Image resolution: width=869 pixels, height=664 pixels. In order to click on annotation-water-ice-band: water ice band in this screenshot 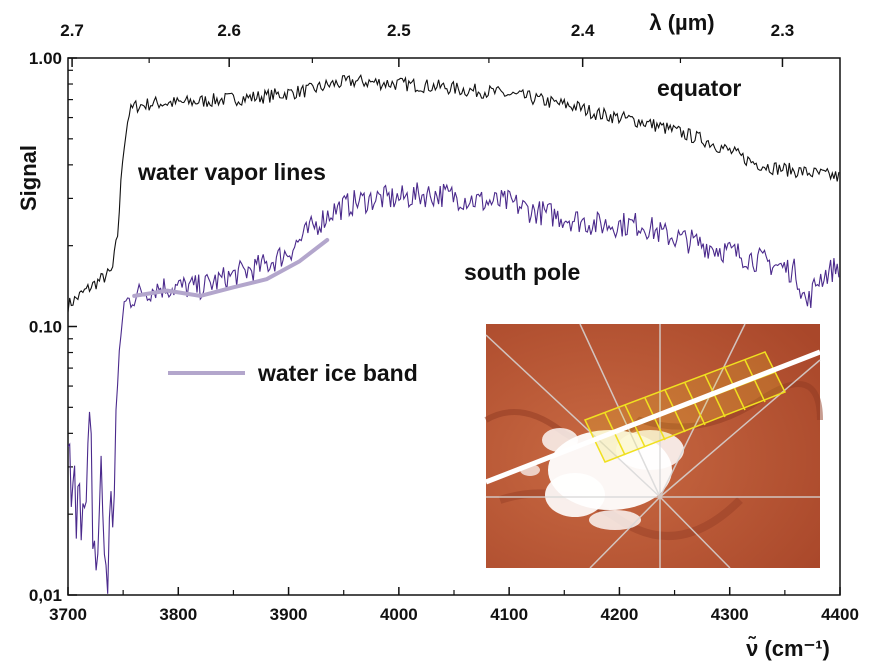, I will do `click(337, 373)`.